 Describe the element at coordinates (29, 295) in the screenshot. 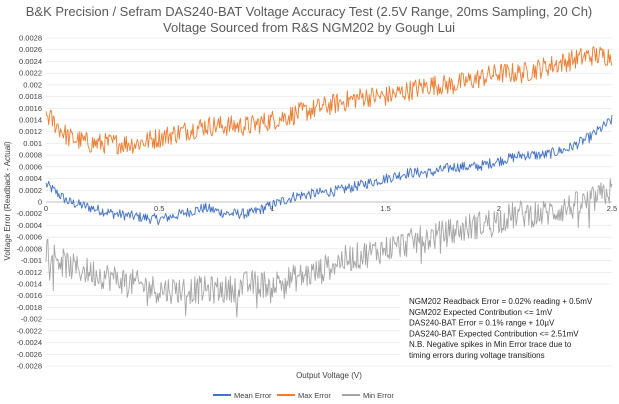

I see `y-tick-label: -0.0016` at that location.